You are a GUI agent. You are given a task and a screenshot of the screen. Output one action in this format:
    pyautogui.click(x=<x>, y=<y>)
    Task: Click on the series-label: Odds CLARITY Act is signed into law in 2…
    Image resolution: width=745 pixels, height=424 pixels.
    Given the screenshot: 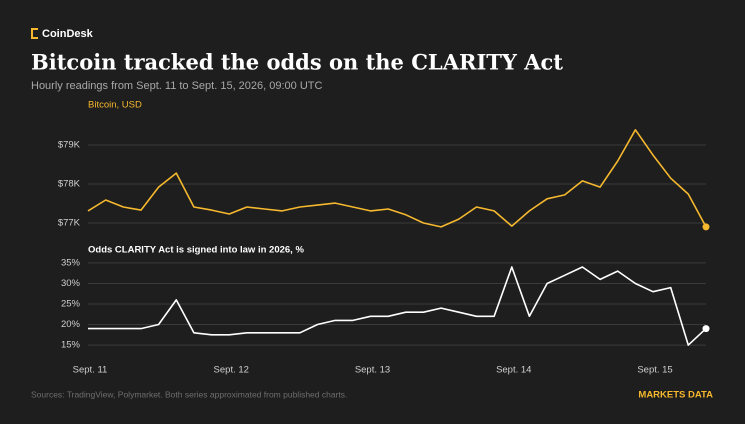 What is the action you would take?
    pyautogui.click(x=196, y=250)
    